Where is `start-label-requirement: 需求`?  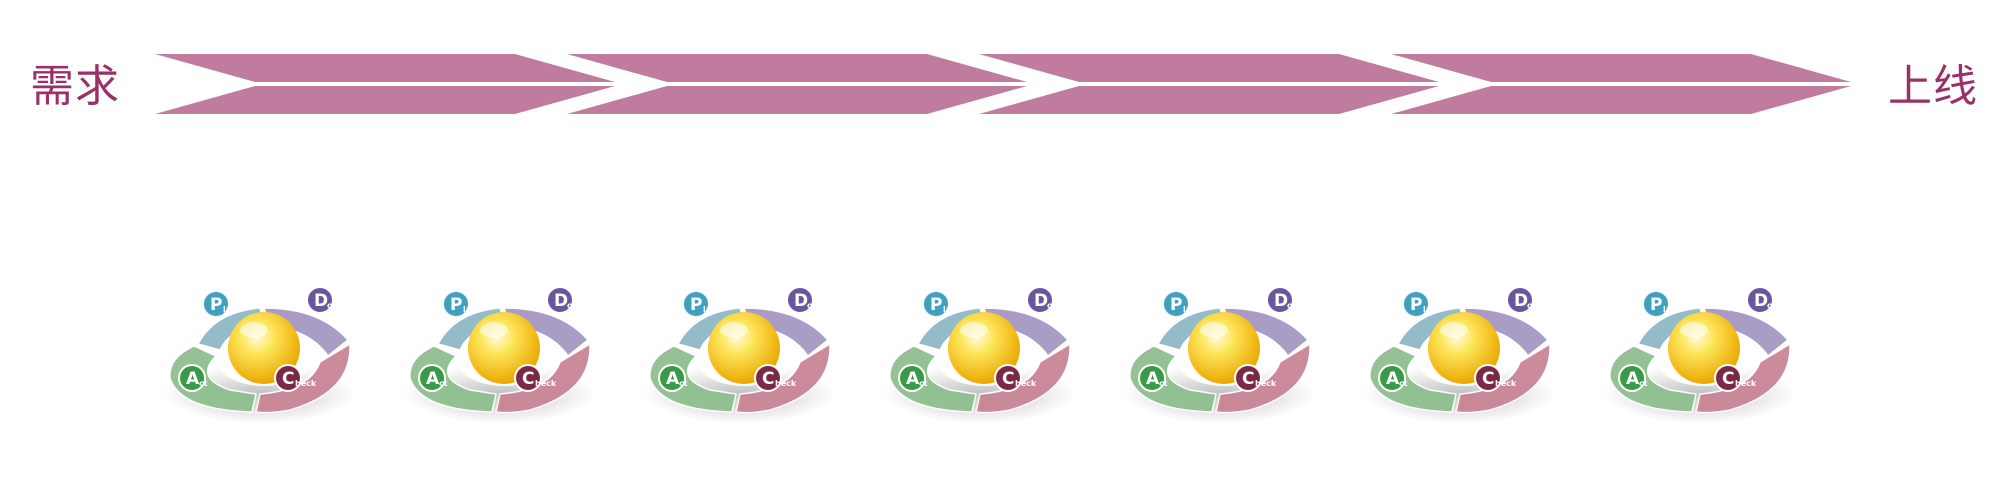 start-label-requirement: 需求 is located at coordinates (75, 86).